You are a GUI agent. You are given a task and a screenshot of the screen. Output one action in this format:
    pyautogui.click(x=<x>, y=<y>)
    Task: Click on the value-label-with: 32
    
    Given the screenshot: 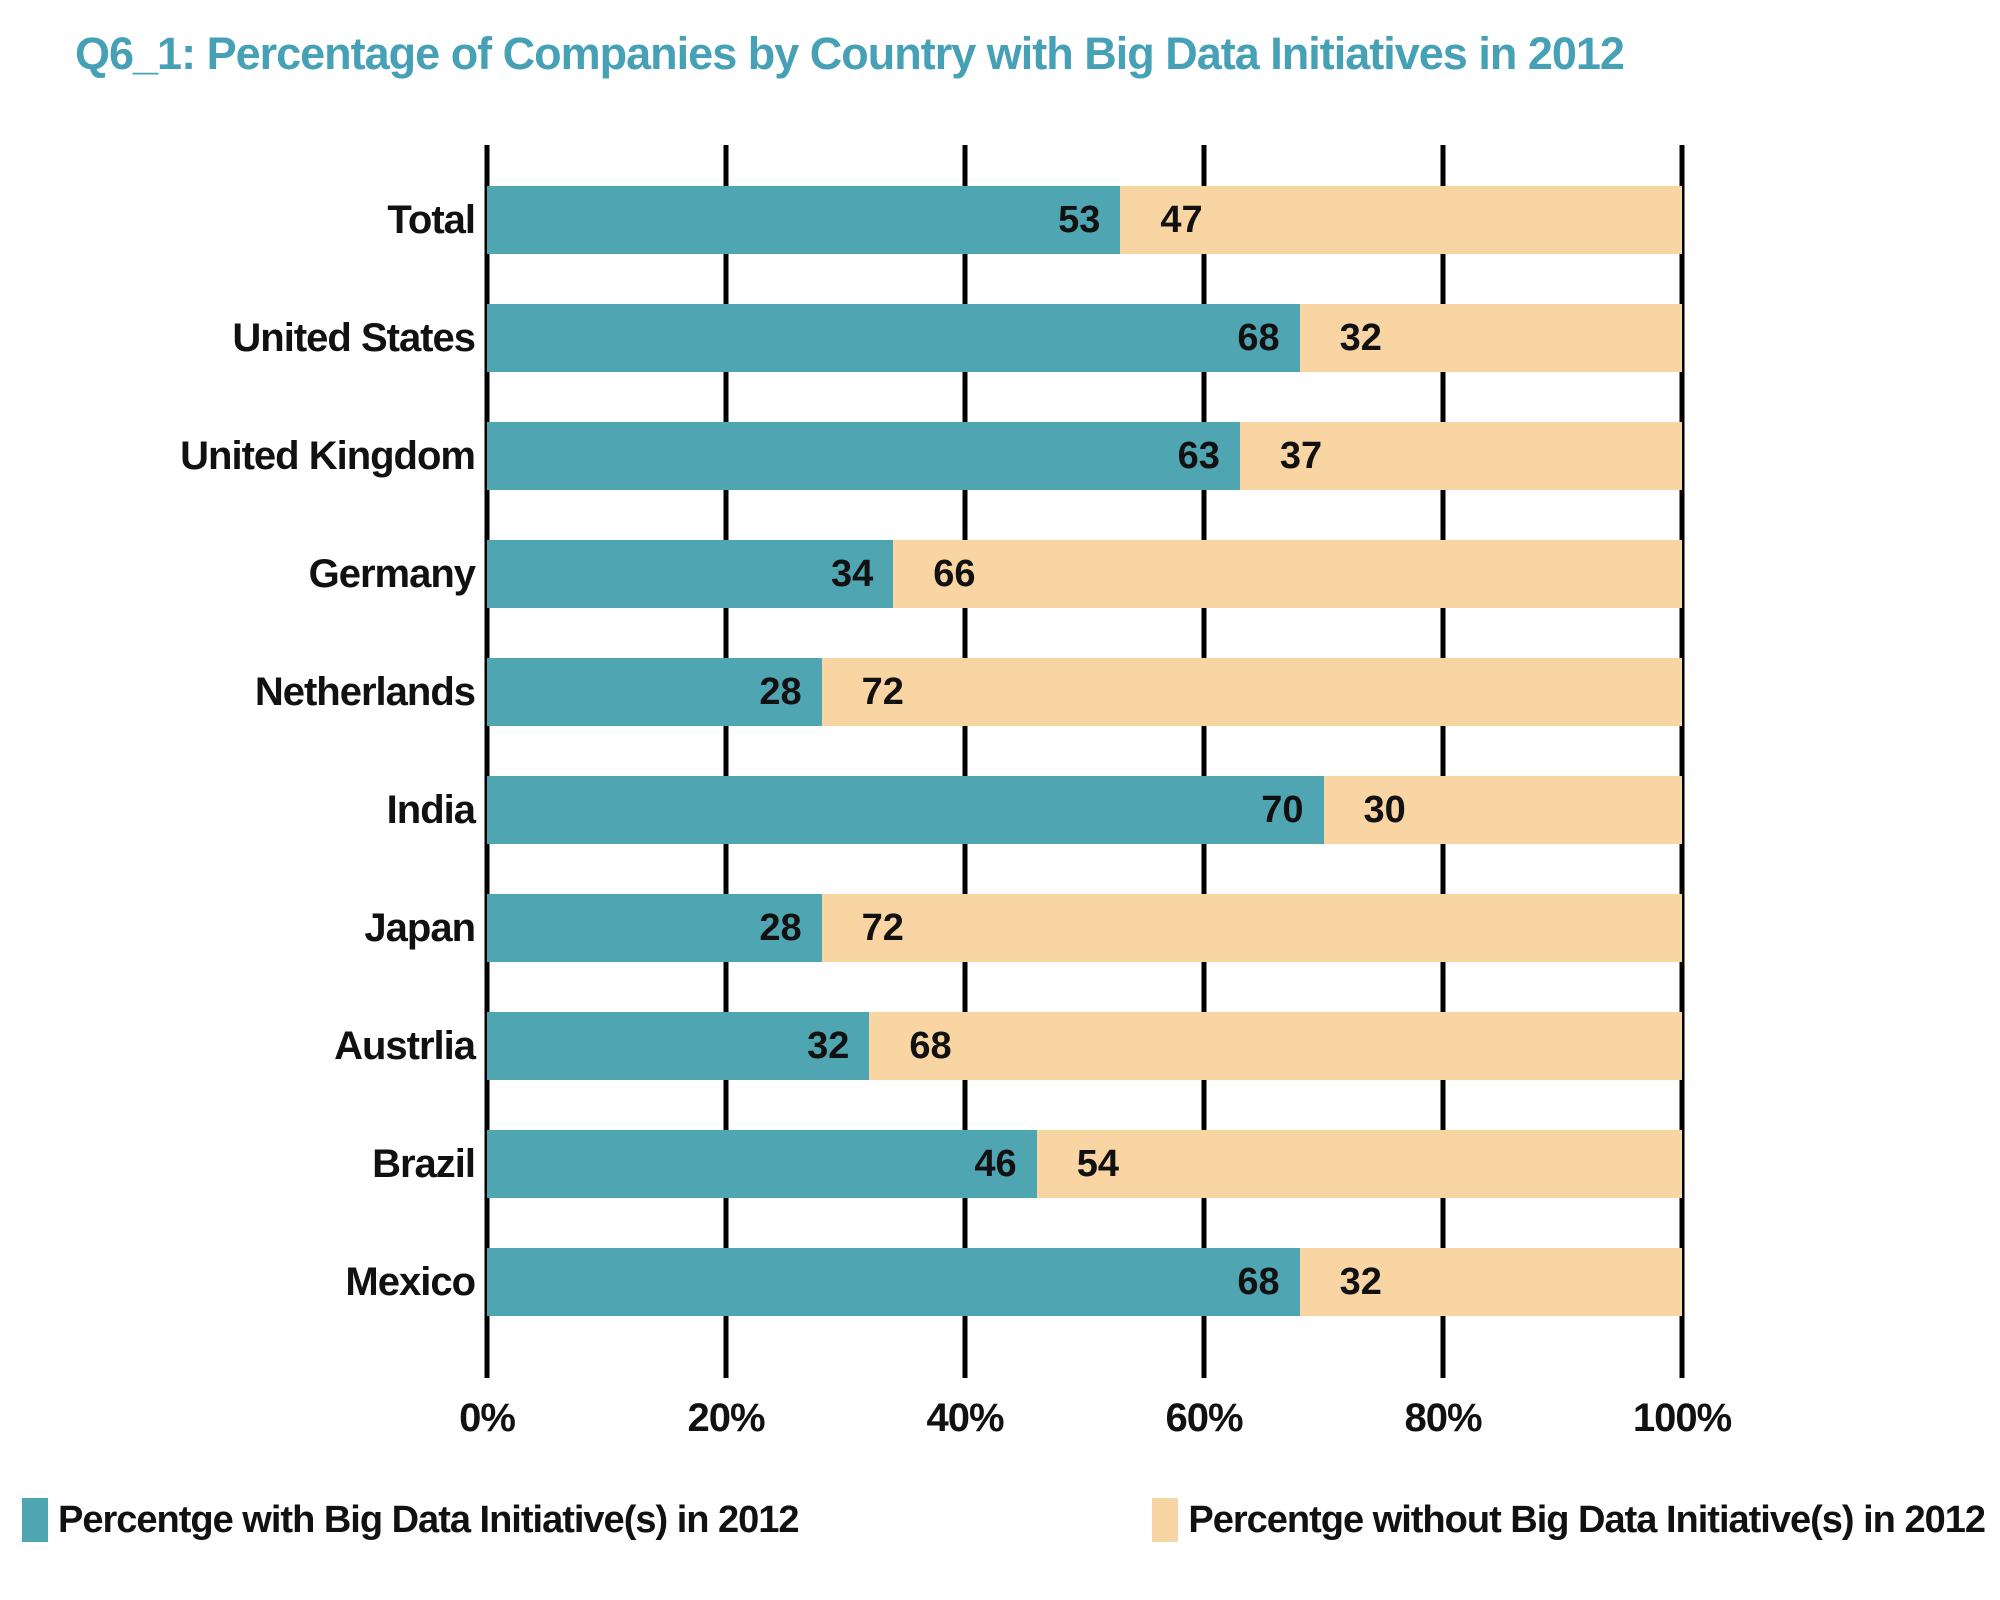 What is the action you would take?
    pyautogui.click(x=828, y=1045)
    